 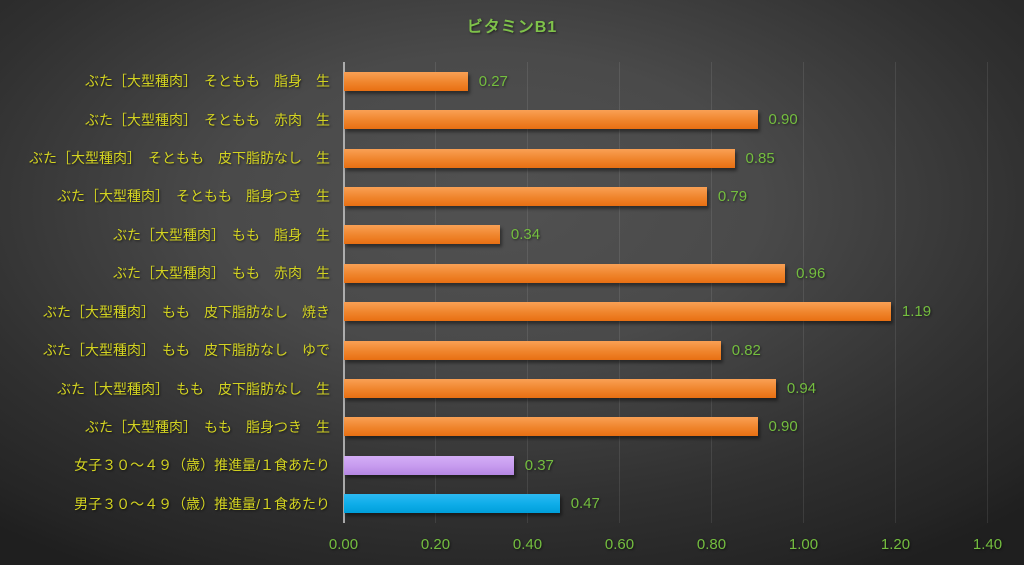 I want to click on bar-row: ぶた［大型種肉］ もも 赤肉 生 0.96, so click(x=512, y=273).